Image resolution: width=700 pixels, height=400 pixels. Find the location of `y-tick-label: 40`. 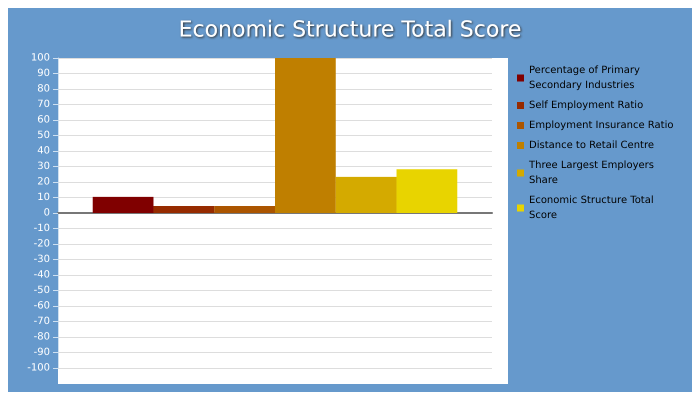

y-tick-label: 40 is located at coordinates (43, 151).